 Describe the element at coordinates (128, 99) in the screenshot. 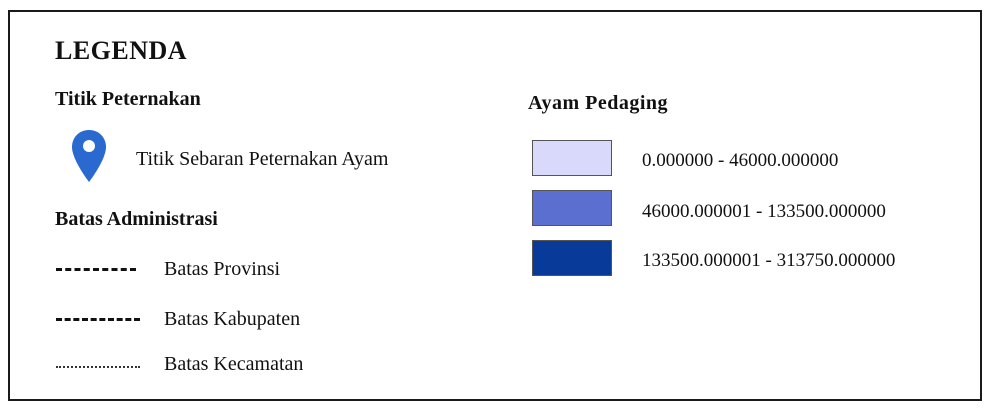

I see `titik-peternakan-heading: Titik Peternakan` at that location.